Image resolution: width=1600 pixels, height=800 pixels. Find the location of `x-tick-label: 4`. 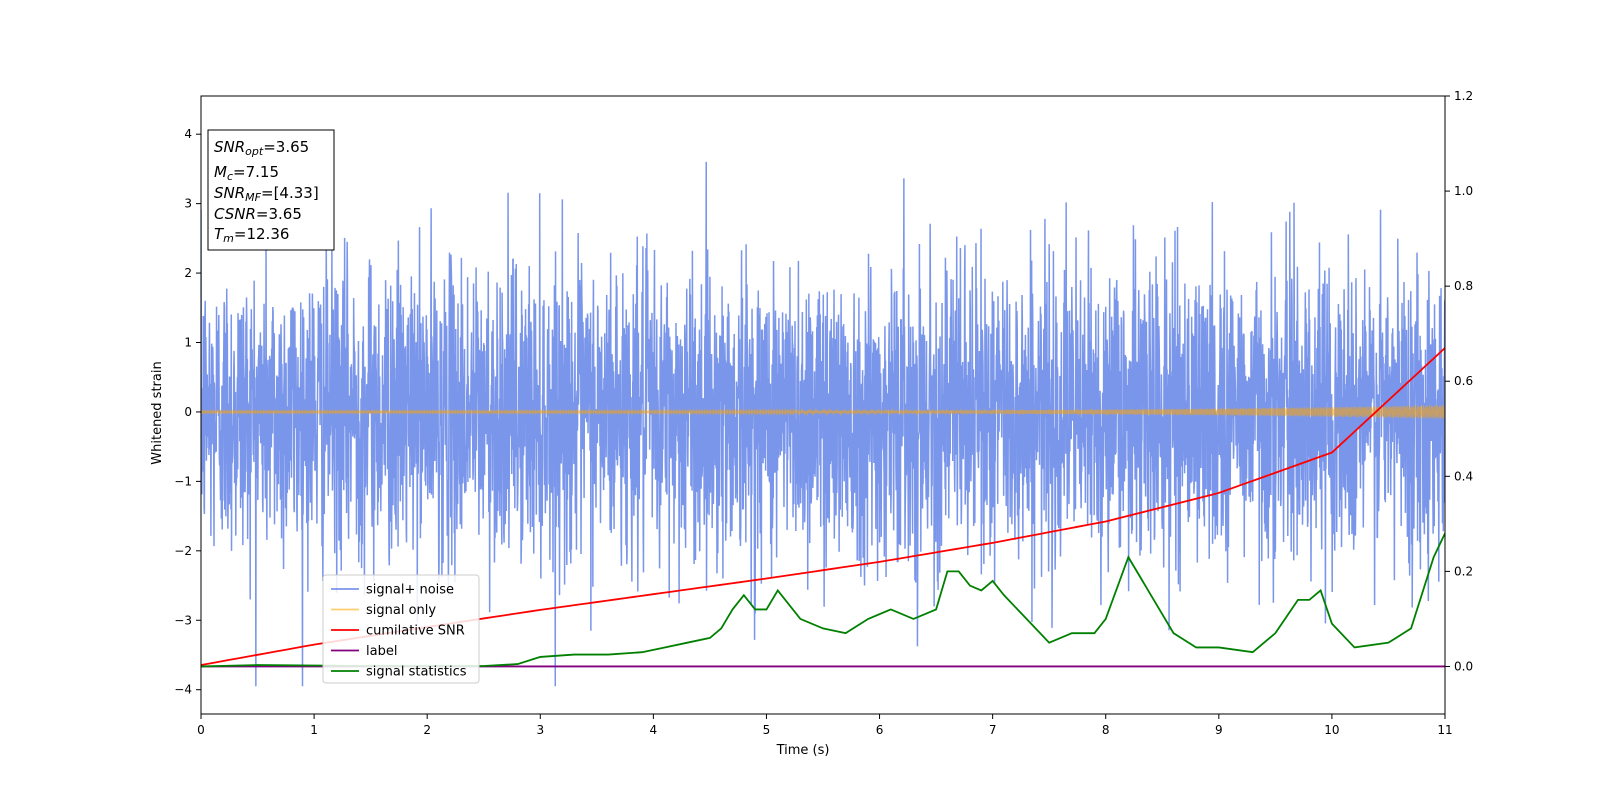

x-tick-label: 4 is located at coordinates (654, 730).